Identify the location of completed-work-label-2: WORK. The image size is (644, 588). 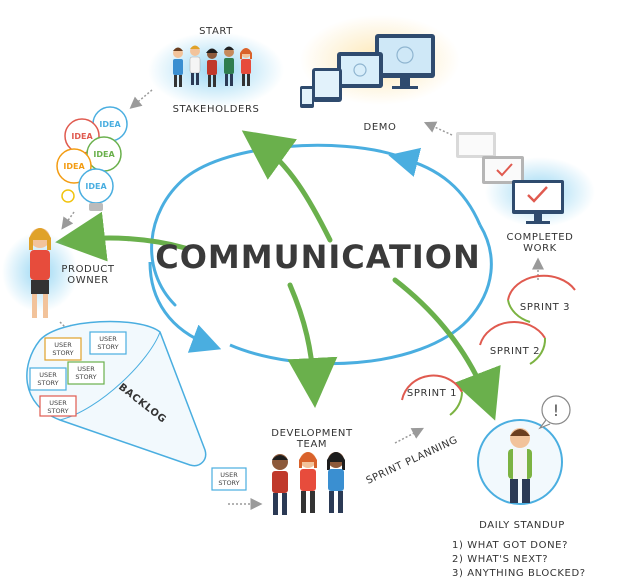
(540, 248).